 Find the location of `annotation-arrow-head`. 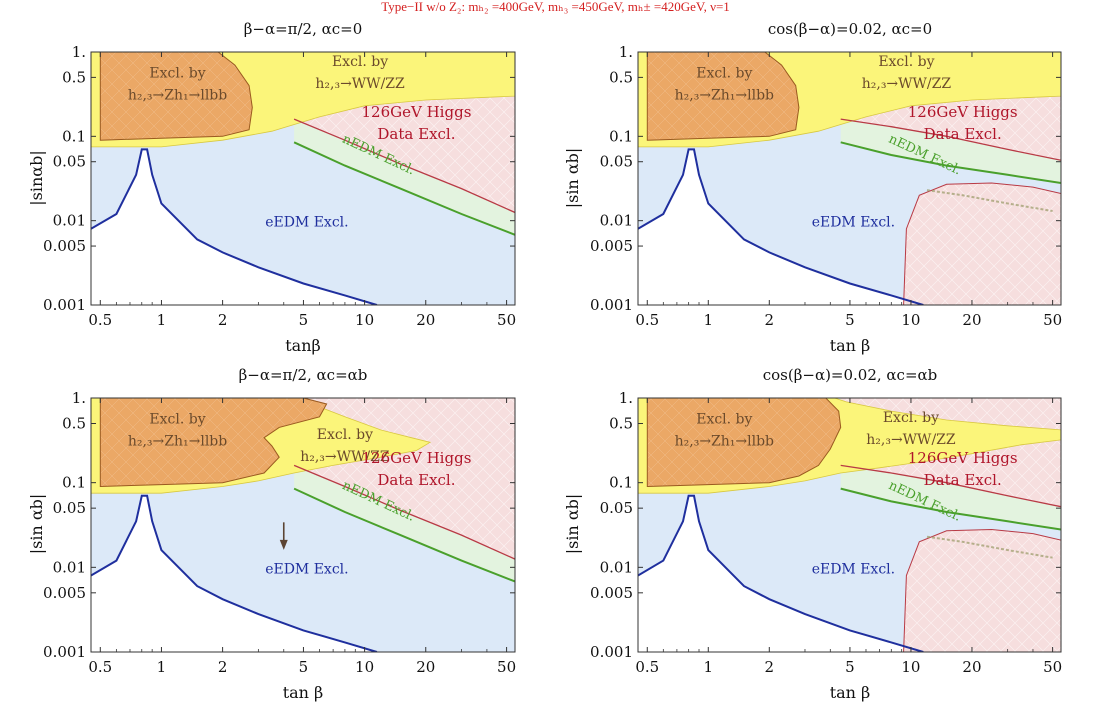

annotation-arrow-head is located at coordinates (283, 544).